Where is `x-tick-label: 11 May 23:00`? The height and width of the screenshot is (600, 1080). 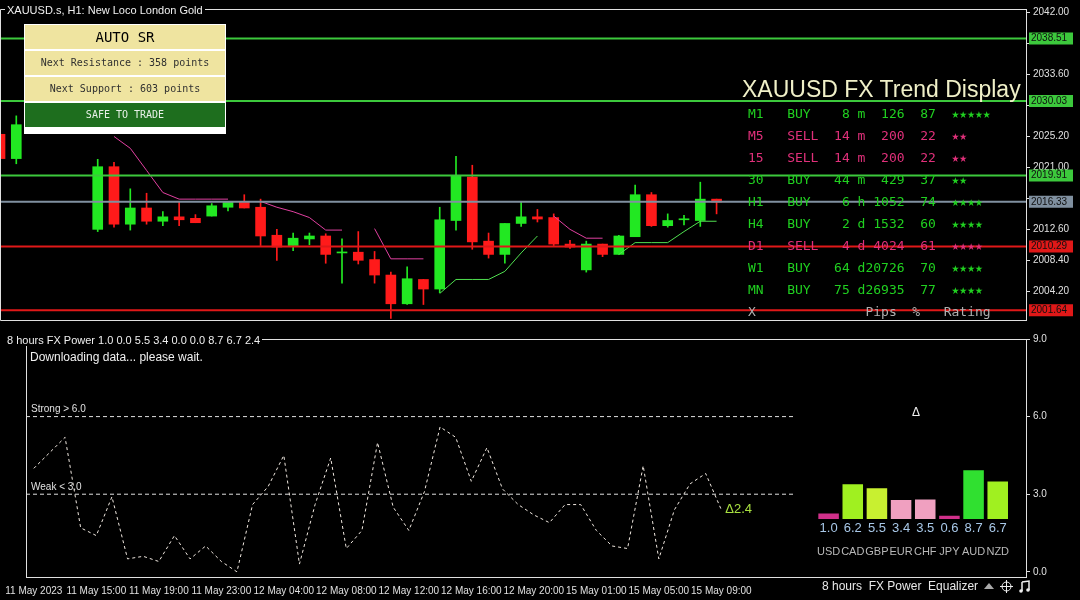
x-tick-label: 11 May 23:00 is located at coordinates (221, 590).